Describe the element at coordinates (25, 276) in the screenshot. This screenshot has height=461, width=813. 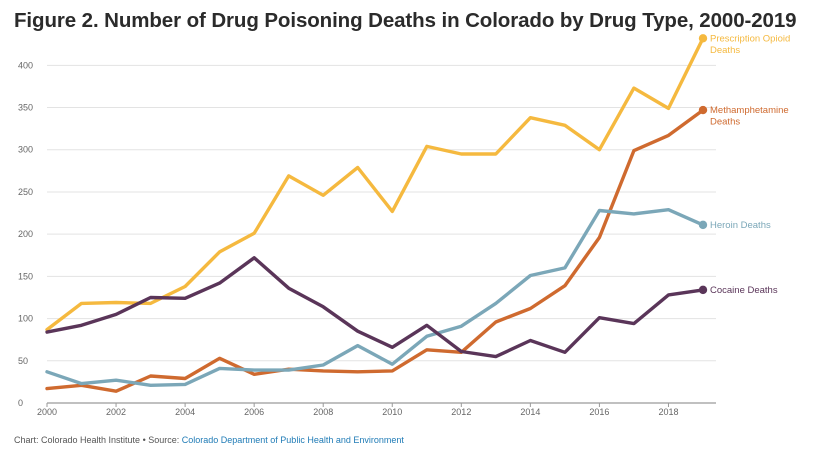
I see `y-tick-label: 150` at that location.